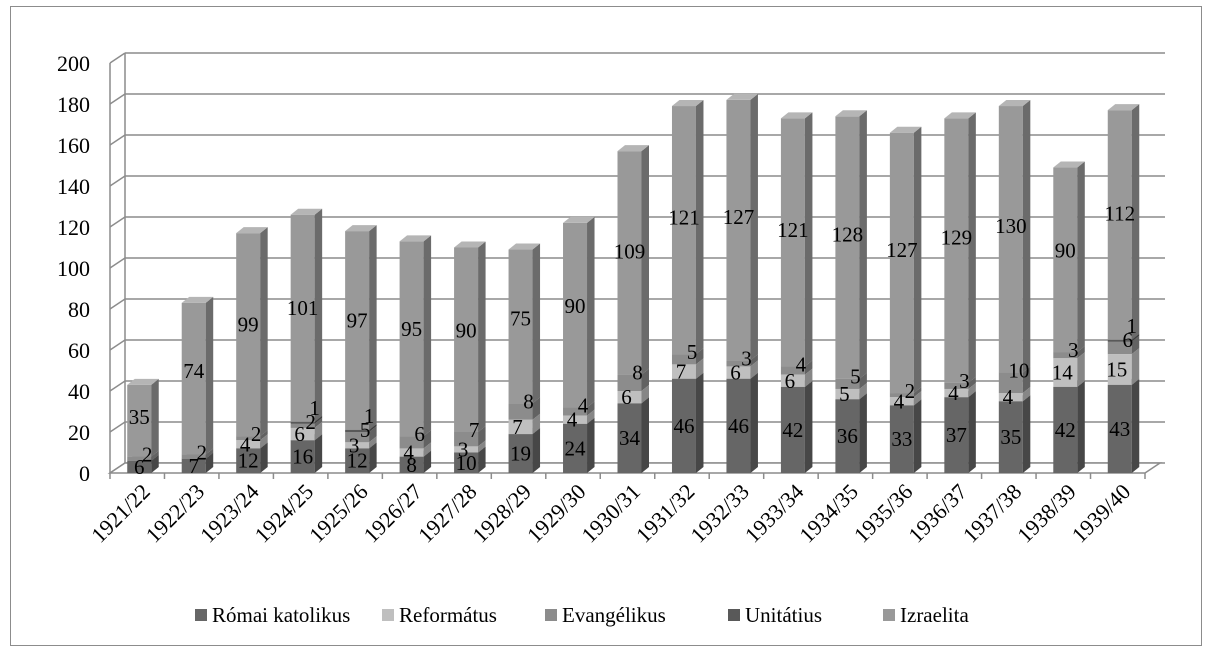 Image resolution: width=1213 pixels, height=653 pixels. I want to click on x-tick-label: 1926/27, so click(392, 513).